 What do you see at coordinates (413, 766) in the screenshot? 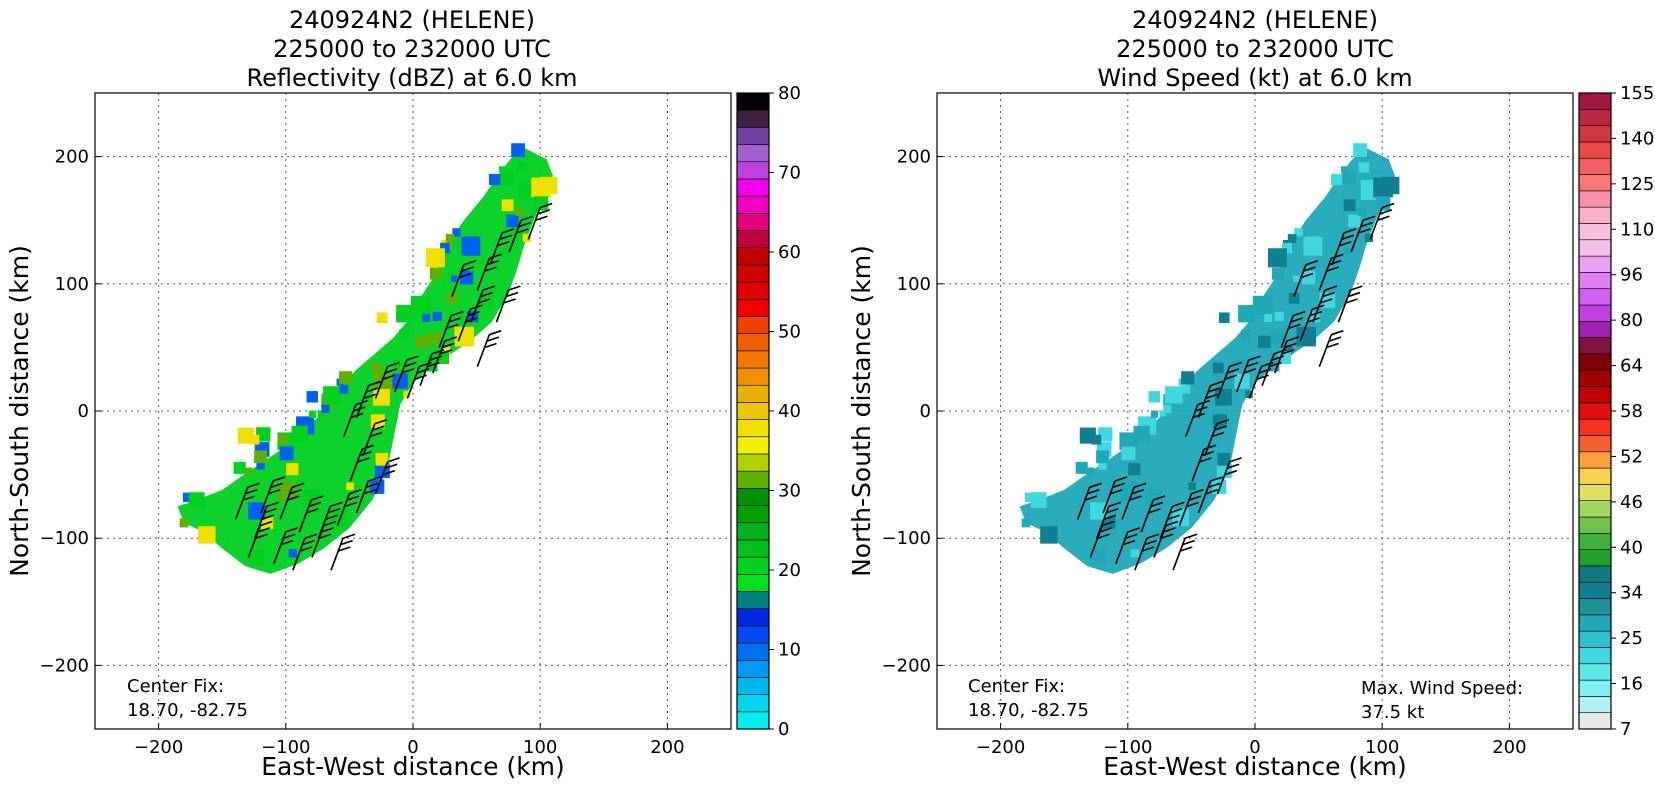
I see `reflectivity-x-axis-label: East-West distance (km)` at bounding box center [413, 766].